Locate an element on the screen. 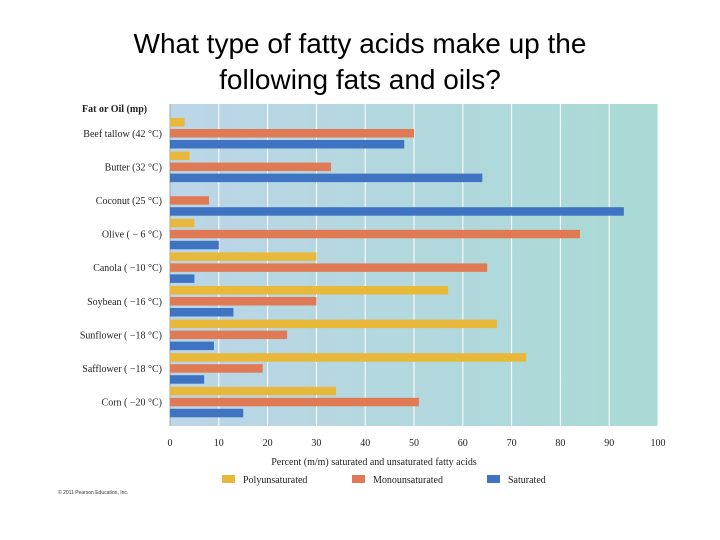 The width and height of the screenshot is (720, 540). x-tick-label: 40 is located at coordinates (365, 443).